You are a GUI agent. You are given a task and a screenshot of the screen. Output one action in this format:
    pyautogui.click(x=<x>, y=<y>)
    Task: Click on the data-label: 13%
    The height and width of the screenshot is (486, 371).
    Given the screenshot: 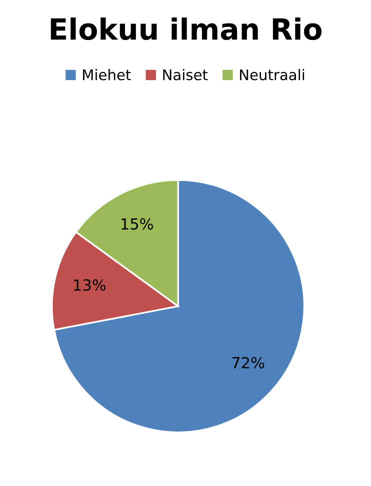 What is the action you would take?
    pyautogui.click(x=90, y=285)
    